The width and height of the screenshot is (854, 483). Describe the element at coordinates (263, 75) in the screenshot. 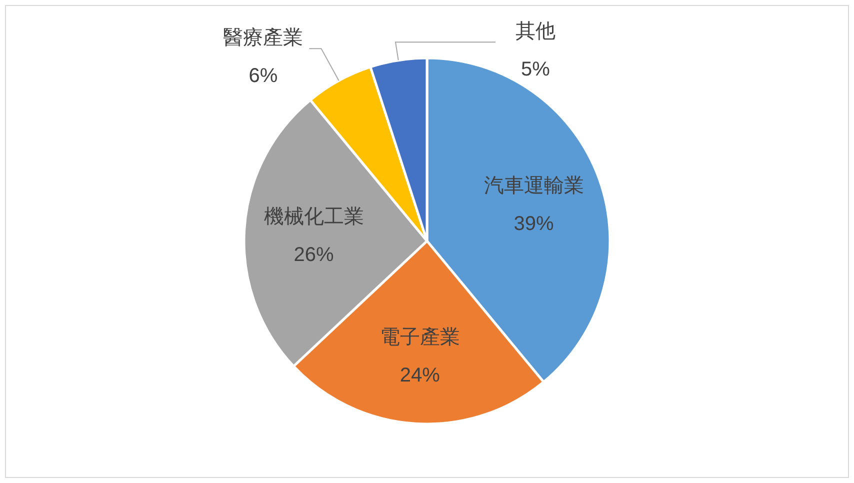

I see `data-label: 6%` at that location.